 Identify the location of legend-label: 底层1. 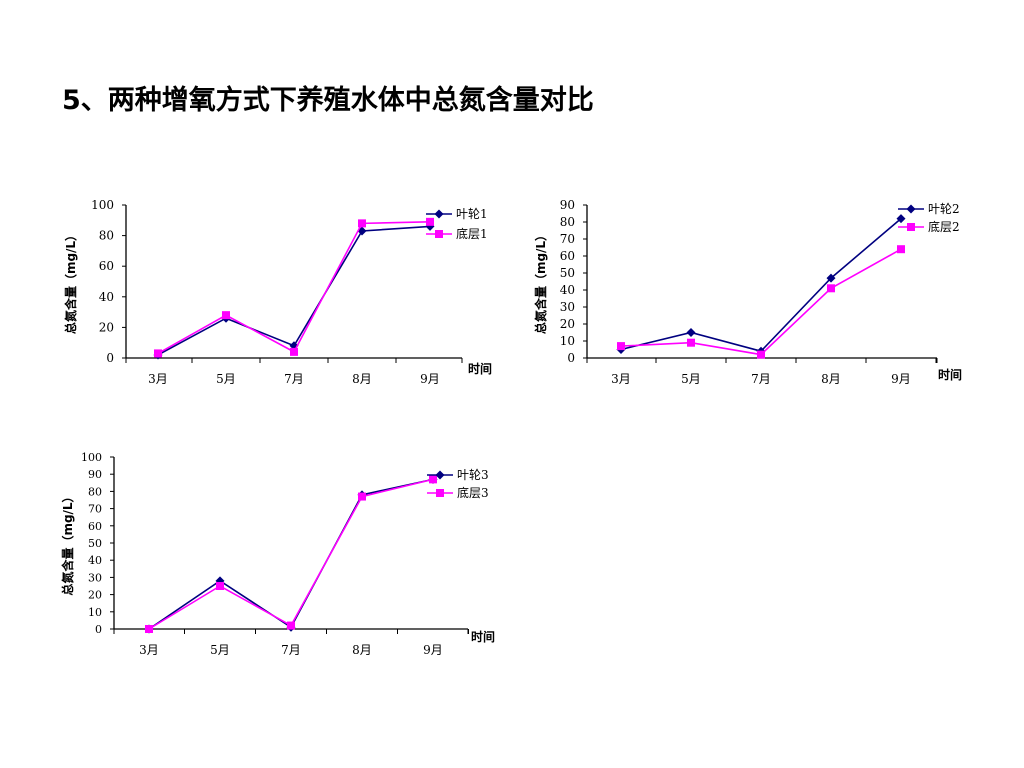
(472, 233).